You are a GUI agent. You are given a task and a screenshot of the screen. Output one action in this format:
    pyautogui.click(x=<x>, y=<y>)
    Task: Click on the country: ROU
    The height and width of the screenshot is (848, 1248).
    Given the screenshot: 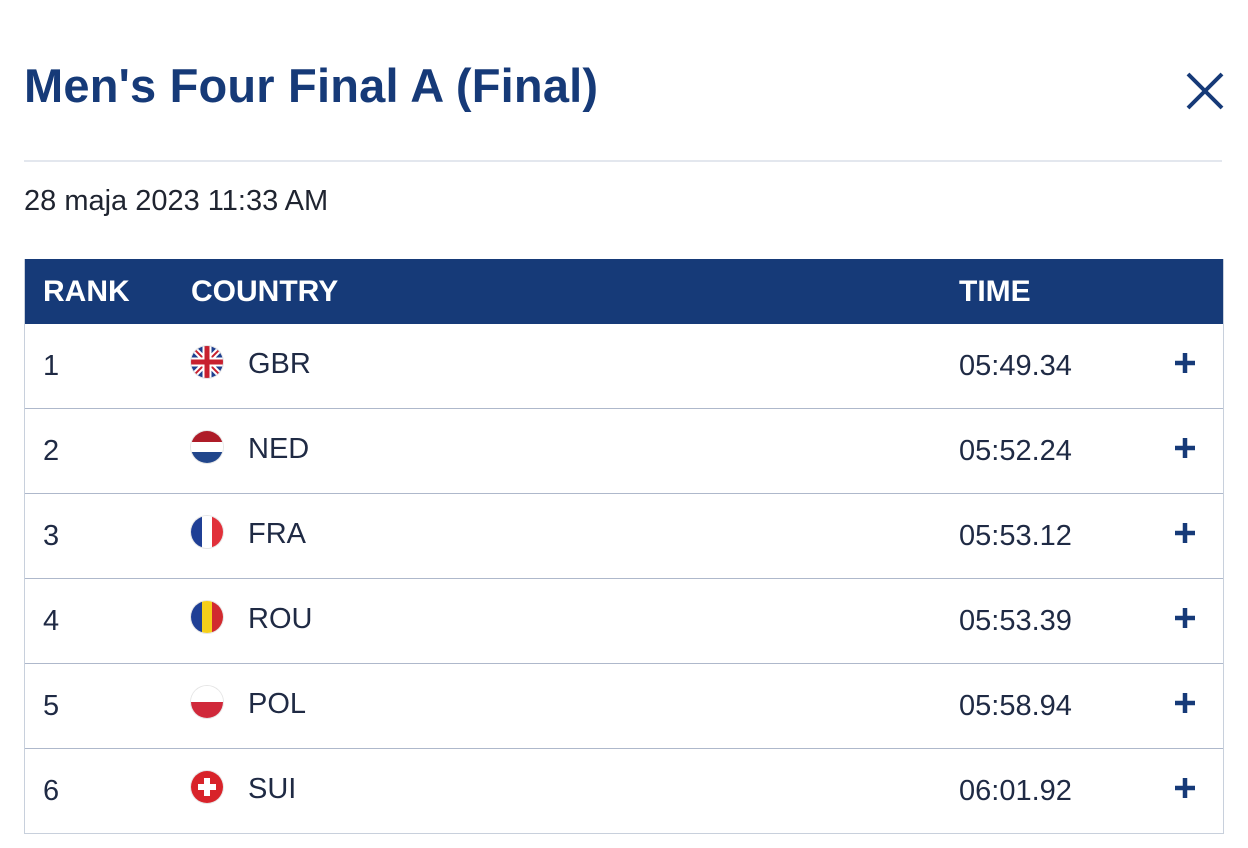 What is the action you would take?
    pyautogui.click(x=280, y=619)
    